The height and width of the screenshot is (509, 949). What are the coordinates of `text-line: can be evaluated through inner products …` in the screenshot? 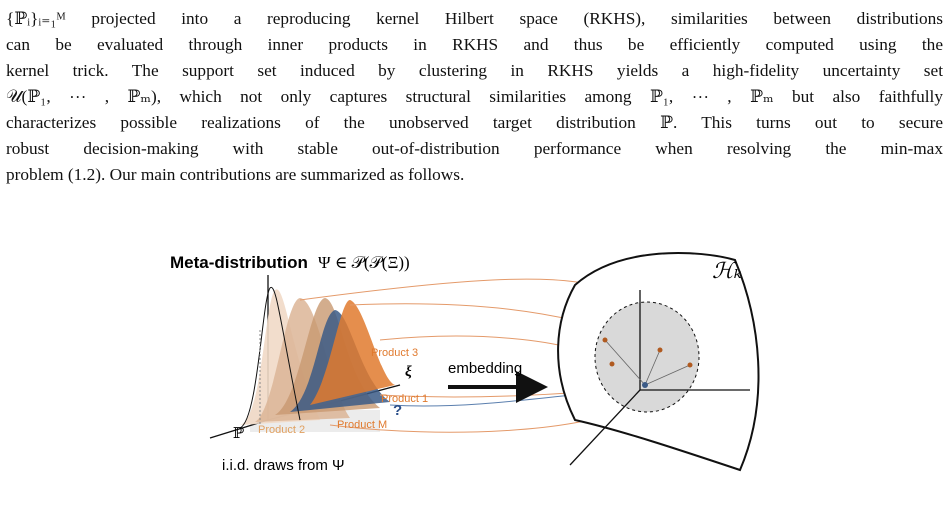 It's located at (474, 44).